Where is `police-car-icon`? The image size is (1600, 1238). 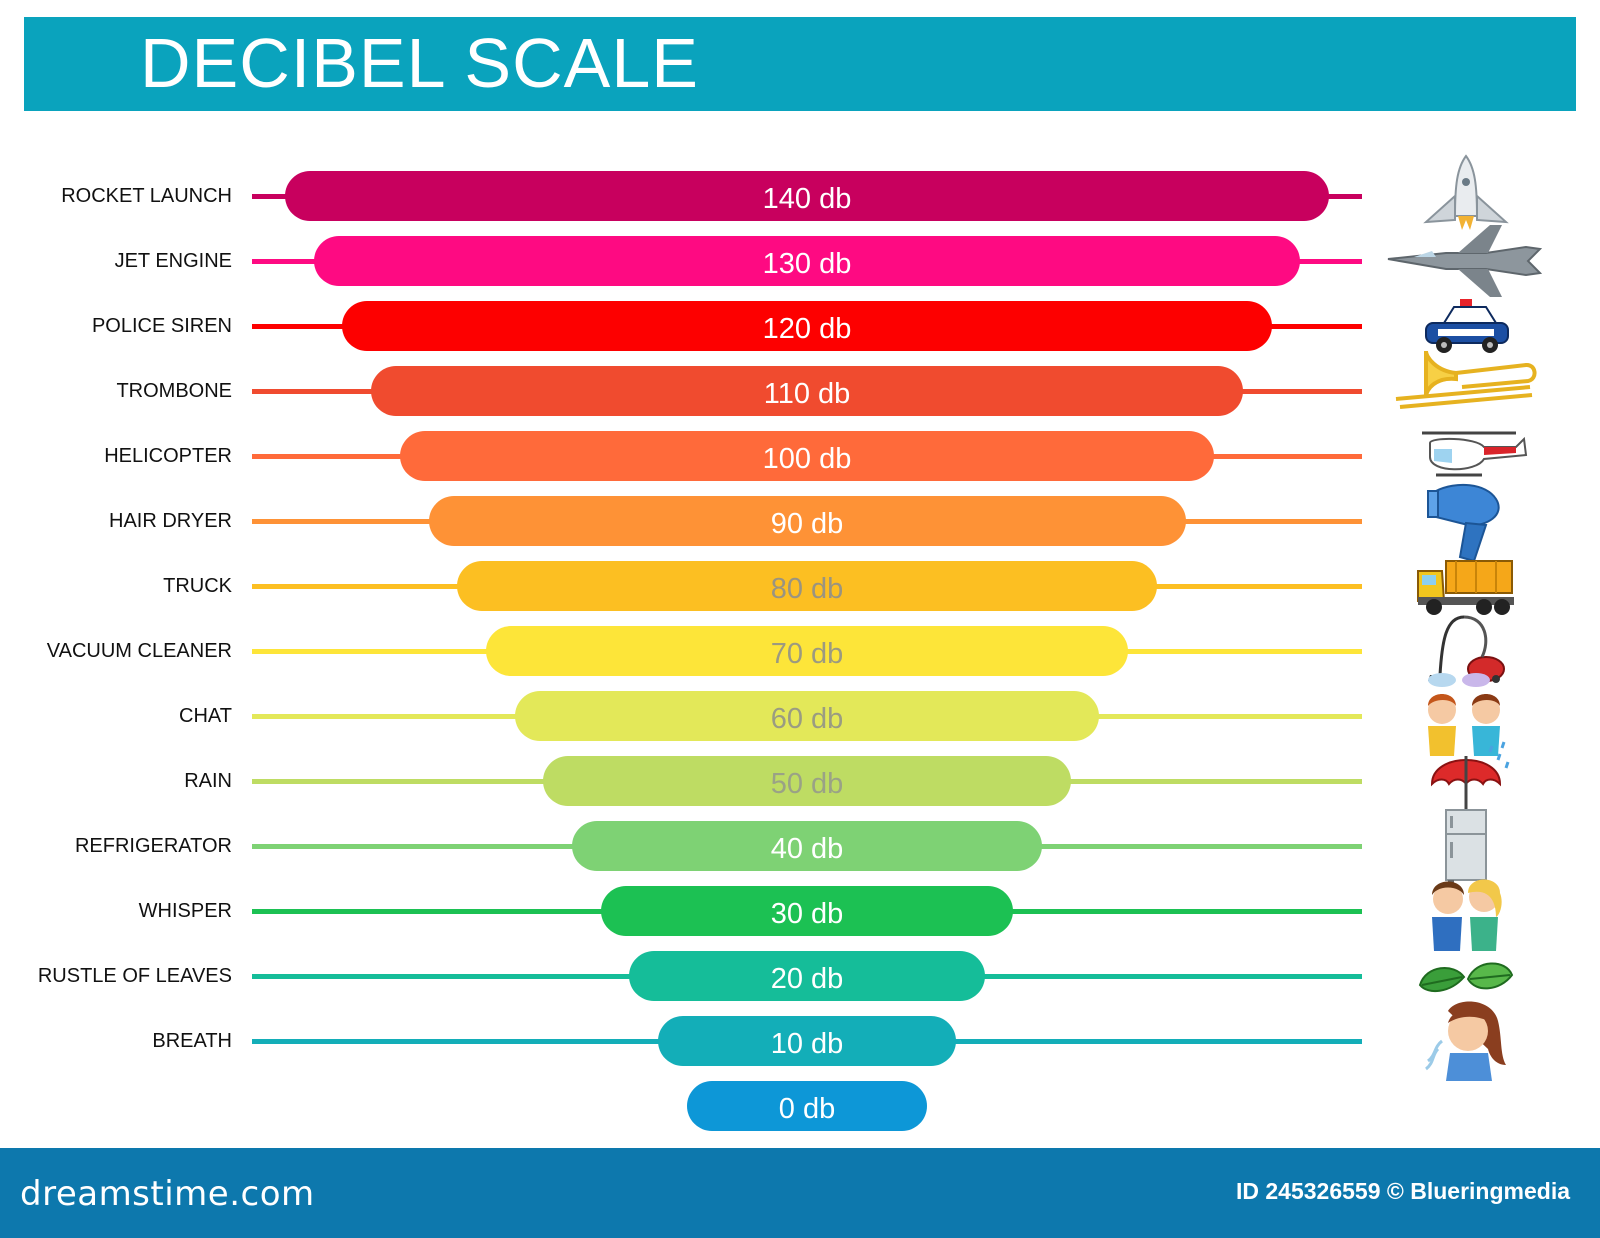
police-car-icon is located at coordinates (1466, 326).